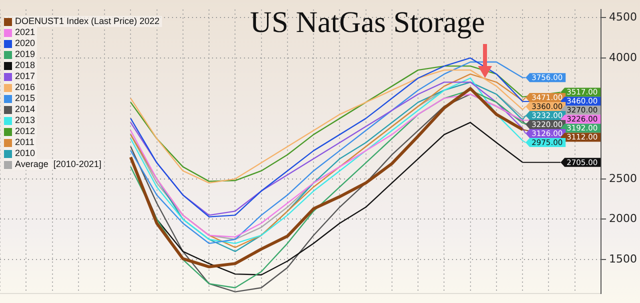 Image resolution: width=640 pixels, height=303 pixels. I want to click on legend-label: Average [2010-2021], so click(58, 164).